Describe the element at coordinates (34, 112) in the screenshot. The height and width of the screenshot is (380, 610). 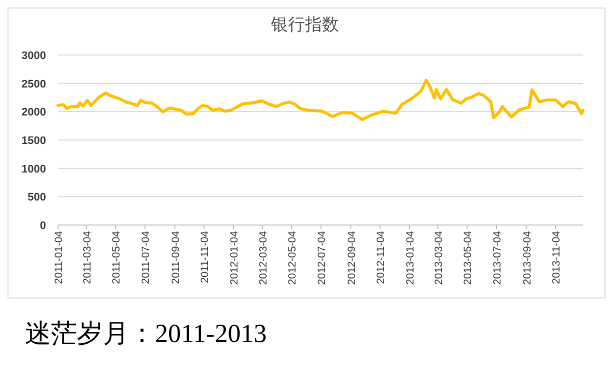
I see `y-tick-label: 2000` at that location.